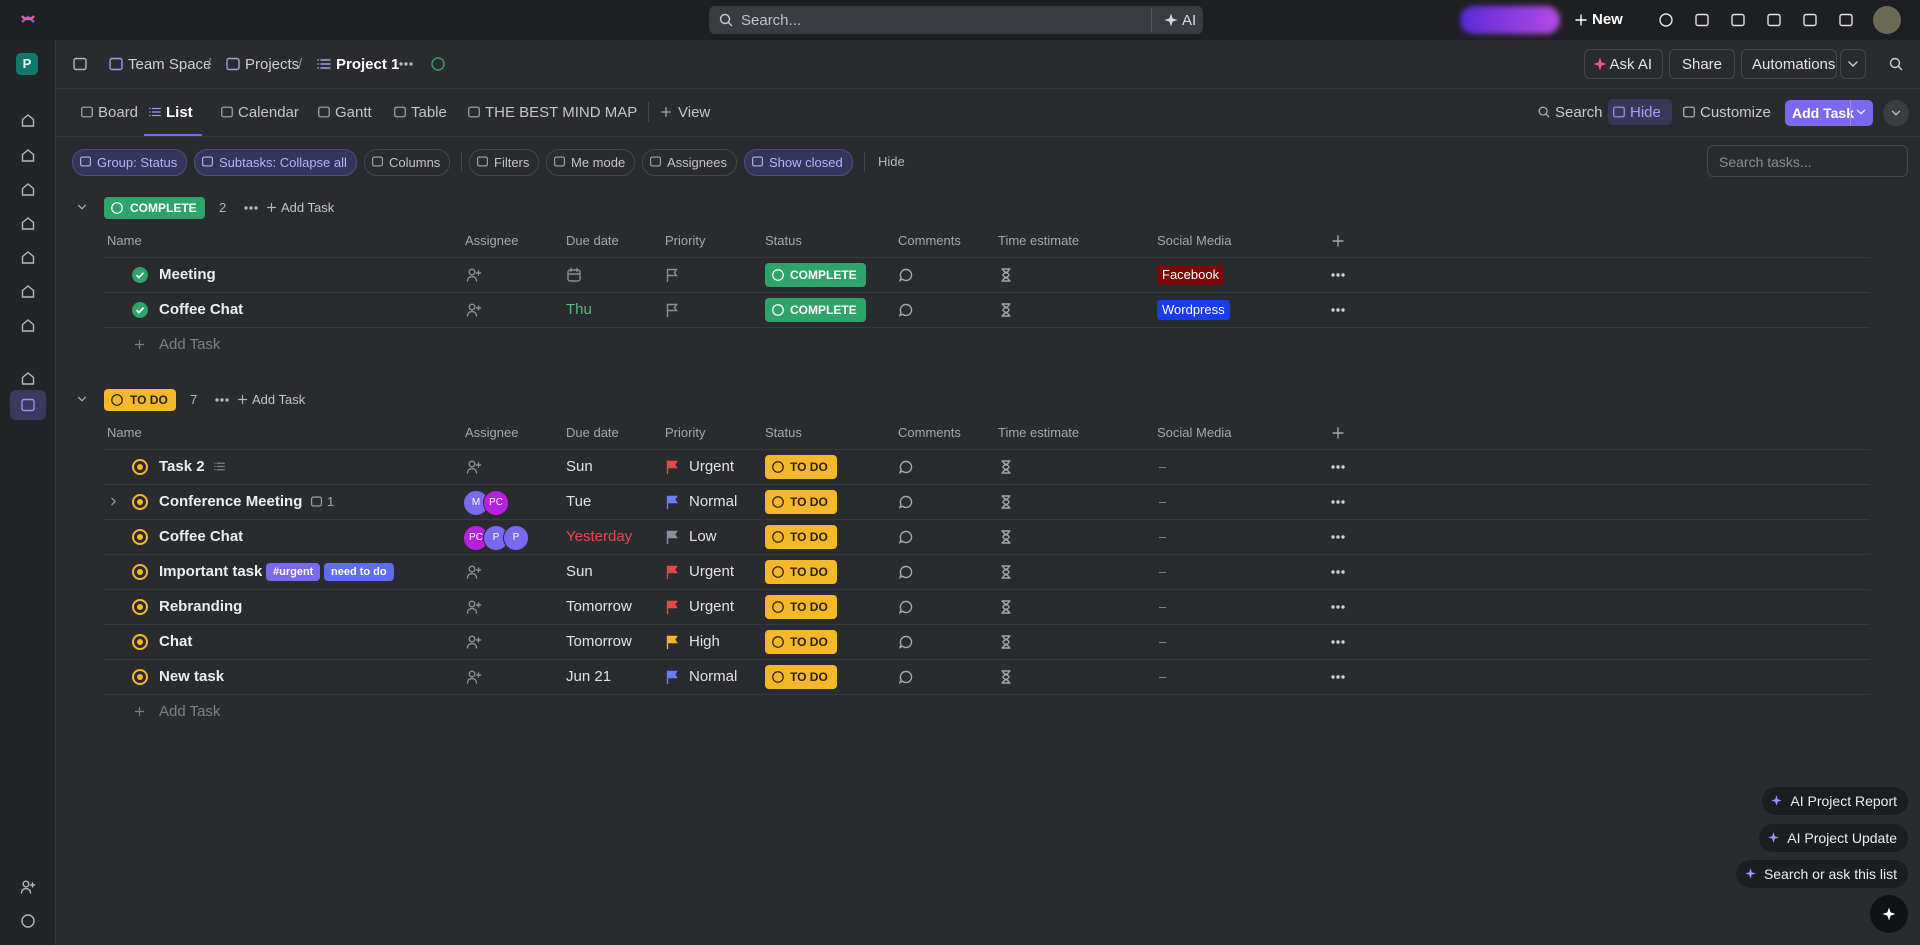  Describe the element at coordinates (1193, 310) in the screenshot. I see `social-tag: Wordpress` at that location.